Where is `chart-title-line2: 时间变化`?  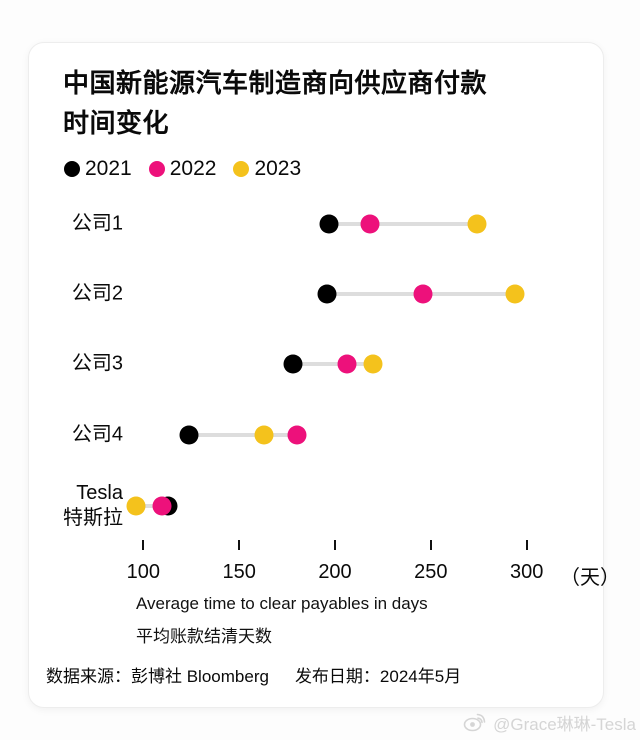
chart-title-line2: 时间变化 is located at coordinates (116, 123).